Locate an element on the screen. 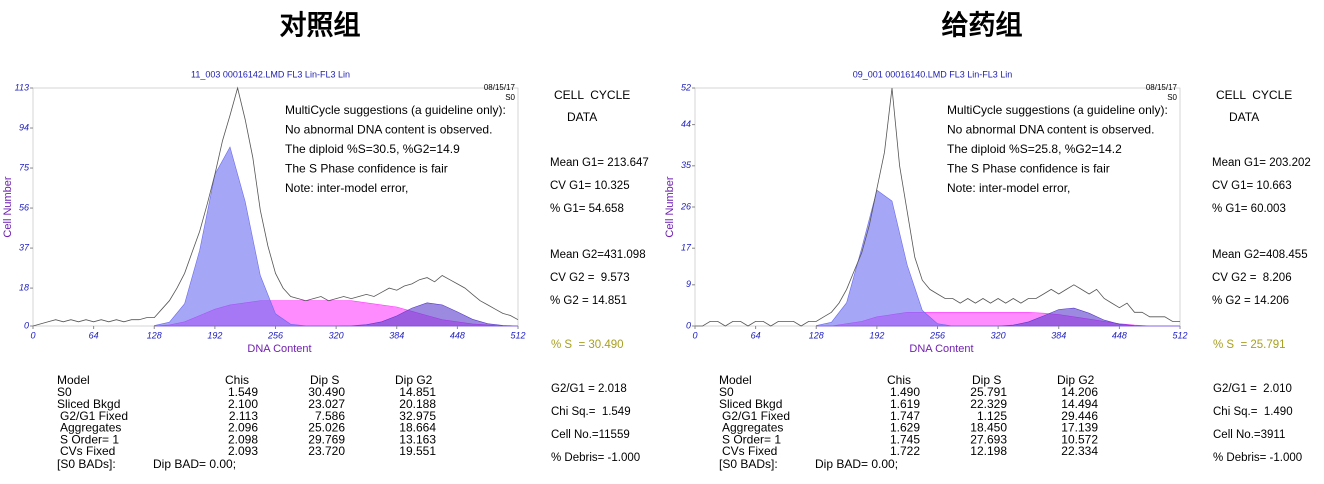 This screenshot has width=1324, height=484. y-tick-label: 44 is located at coordinates (686, 124).